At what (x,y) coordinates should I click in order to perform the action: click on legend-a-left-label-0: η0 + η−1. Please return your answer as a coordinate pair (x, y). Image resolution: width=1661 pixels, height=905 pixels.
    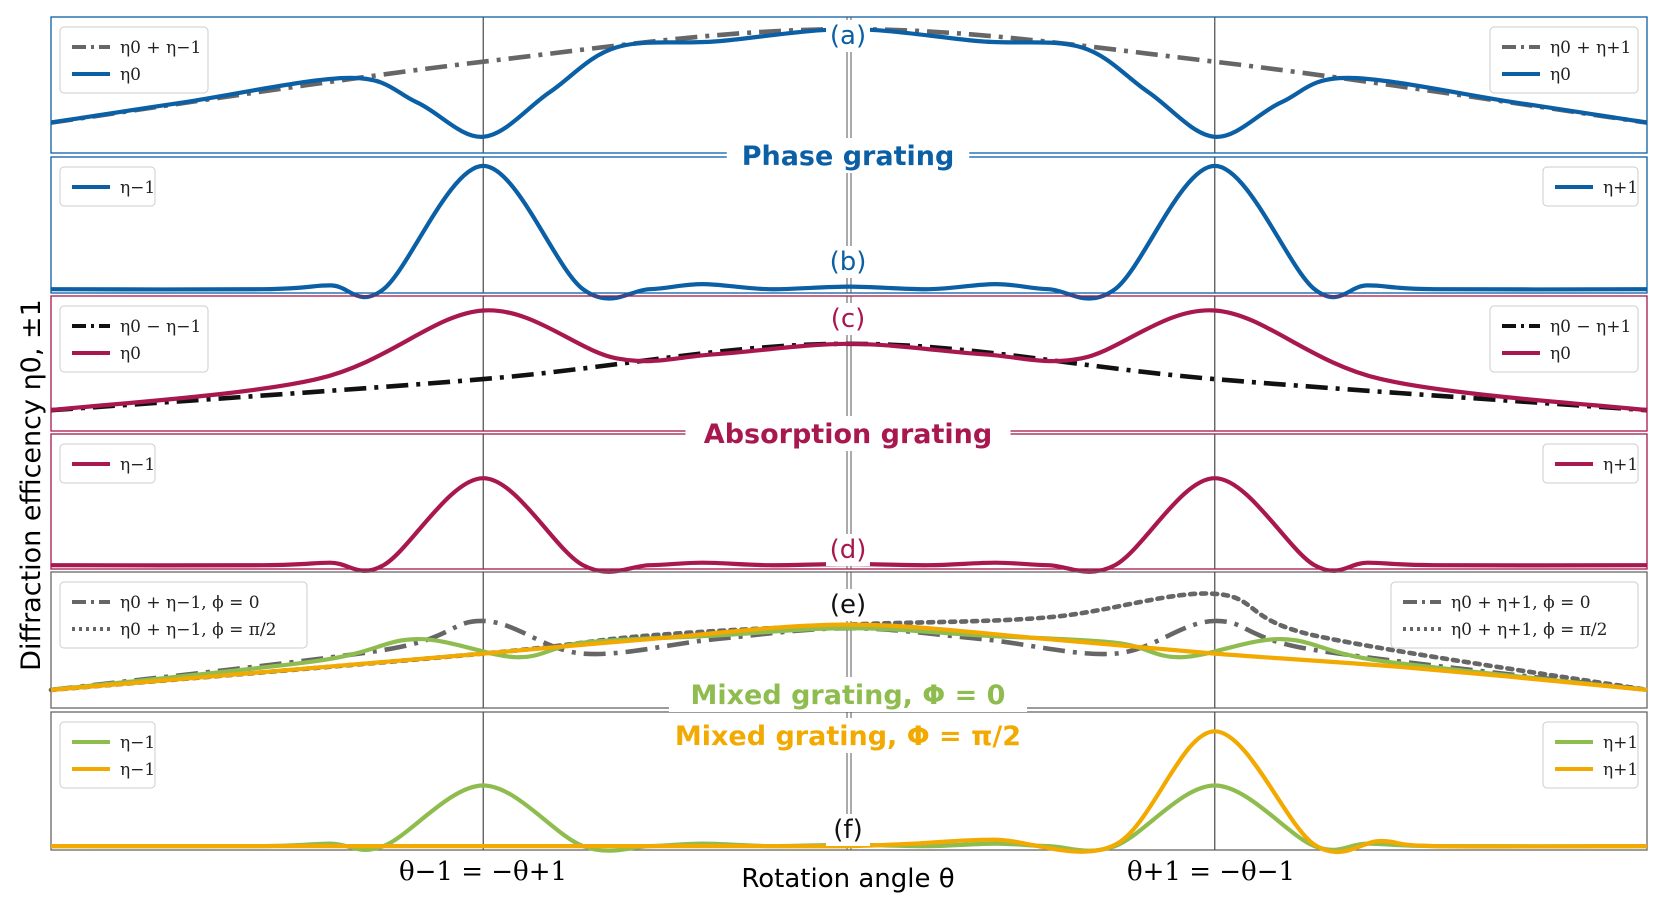
    Looking at the image, I should click on (160, 48).